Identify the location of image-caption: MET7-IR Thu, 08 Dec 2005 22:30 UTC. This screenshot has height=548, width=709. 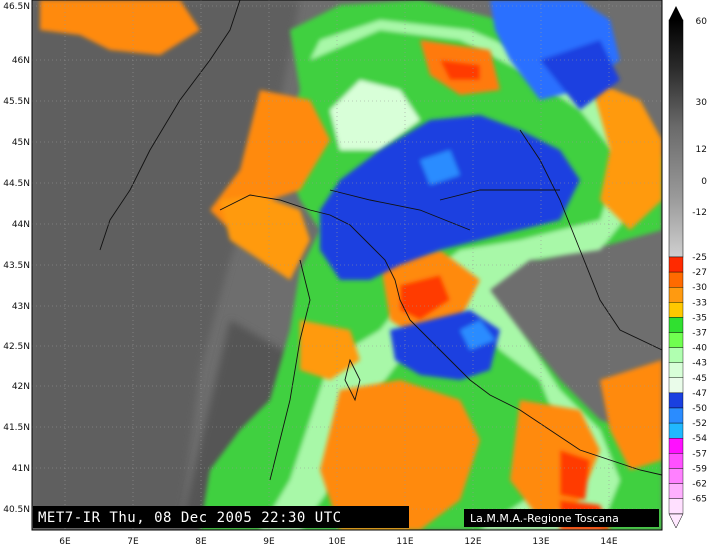
(190, 518).